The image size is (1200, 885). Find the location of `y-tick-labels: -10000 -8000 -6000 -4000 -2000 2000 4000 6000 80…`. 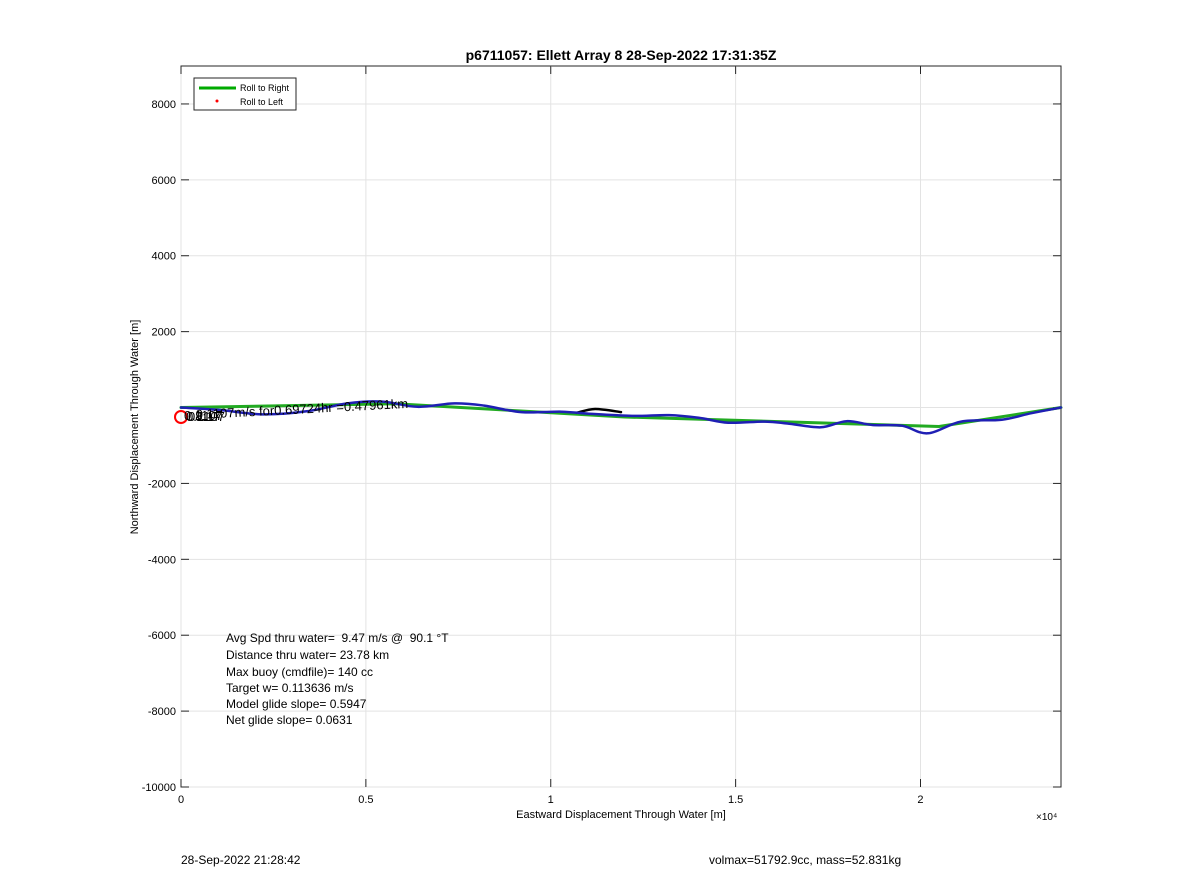

y-tick-labels: -10000 -8000 -6000 -4000 -2000 2000 4000 6000 80… is located at coordinates (159, 446).